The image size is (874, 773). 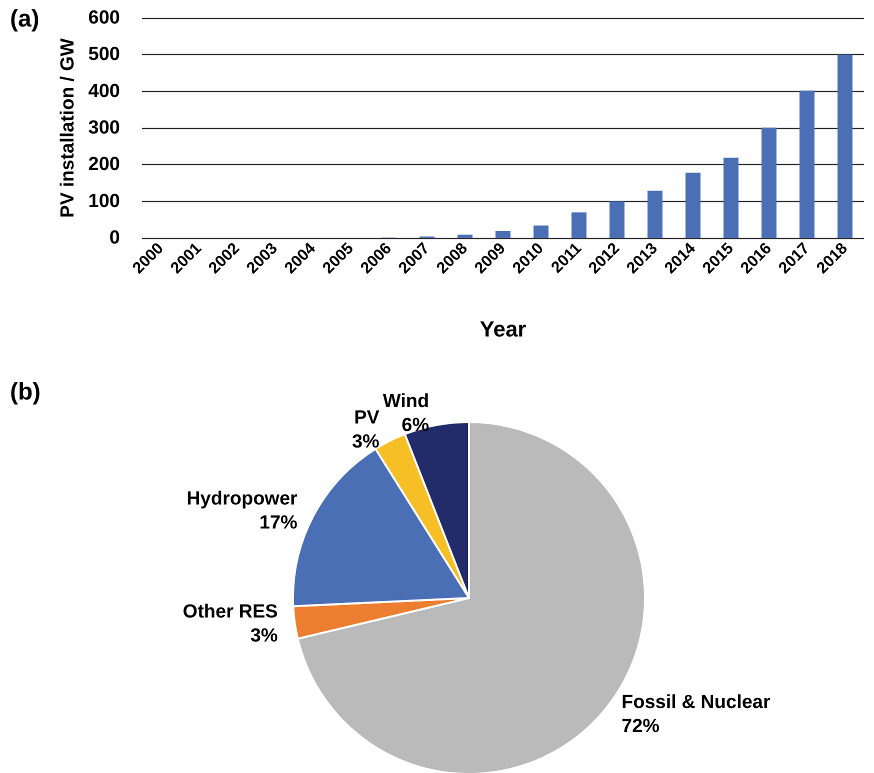 What do you see at coordinates (114, 238) in the screenshot?
I see `y-tick-label: 0` at bounding box center [114, 238].